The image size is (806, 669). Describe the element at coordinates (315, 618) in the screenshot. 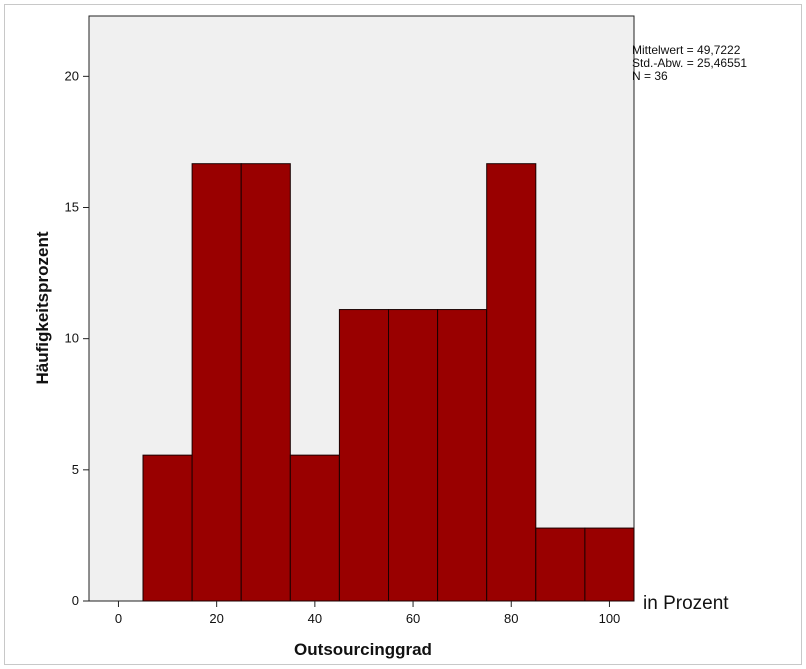

I see `x-tick-label-3: 40` at that location.